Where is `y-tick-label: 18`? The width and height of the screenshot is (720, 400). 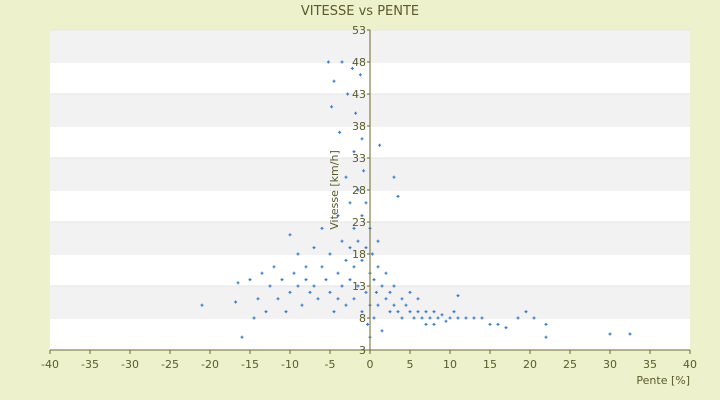
y-tick-label: 18 is located at coordinates (359, 254).